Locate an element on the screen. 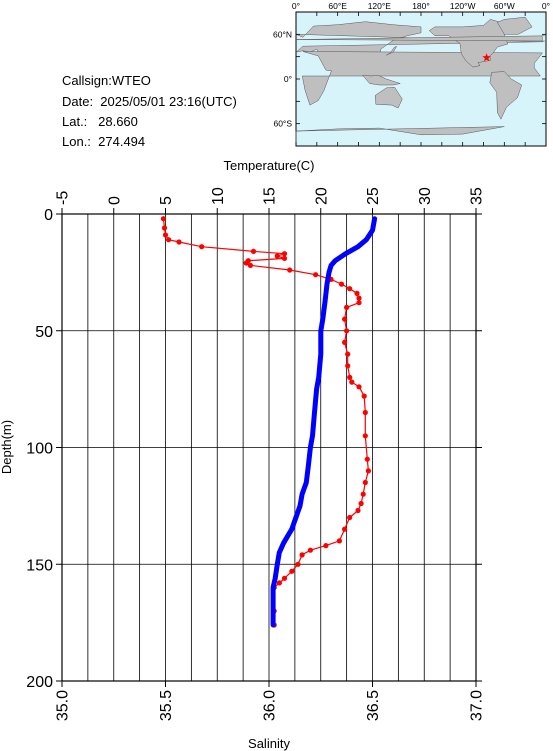 The image size is (553, 751). map-labels: 0° 60°E 120°E 180° 120°W 60°W 0° 60°N 0° 60°S is located at coordinates (411, 65).